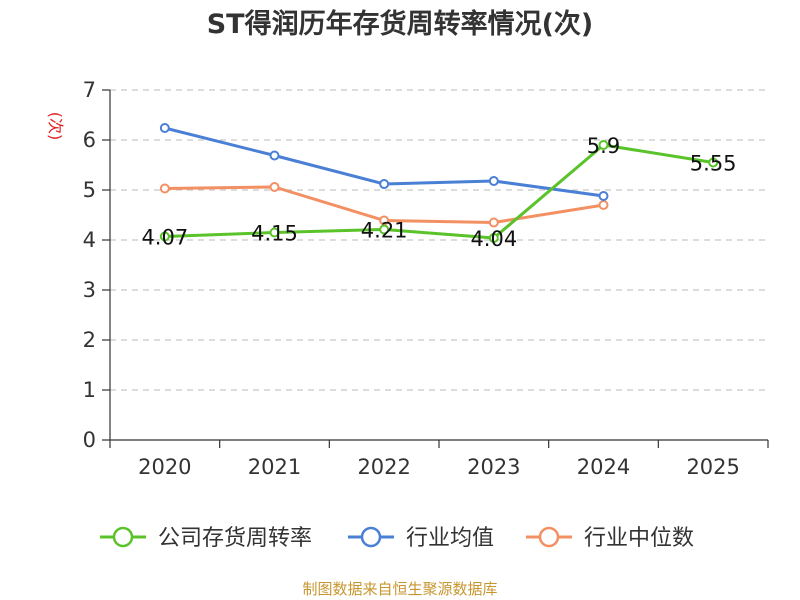  What do you see at coordinates (274, 467) in the screenshot?
I see `x-tick-label: 2021` at bounding box center [274, 467].